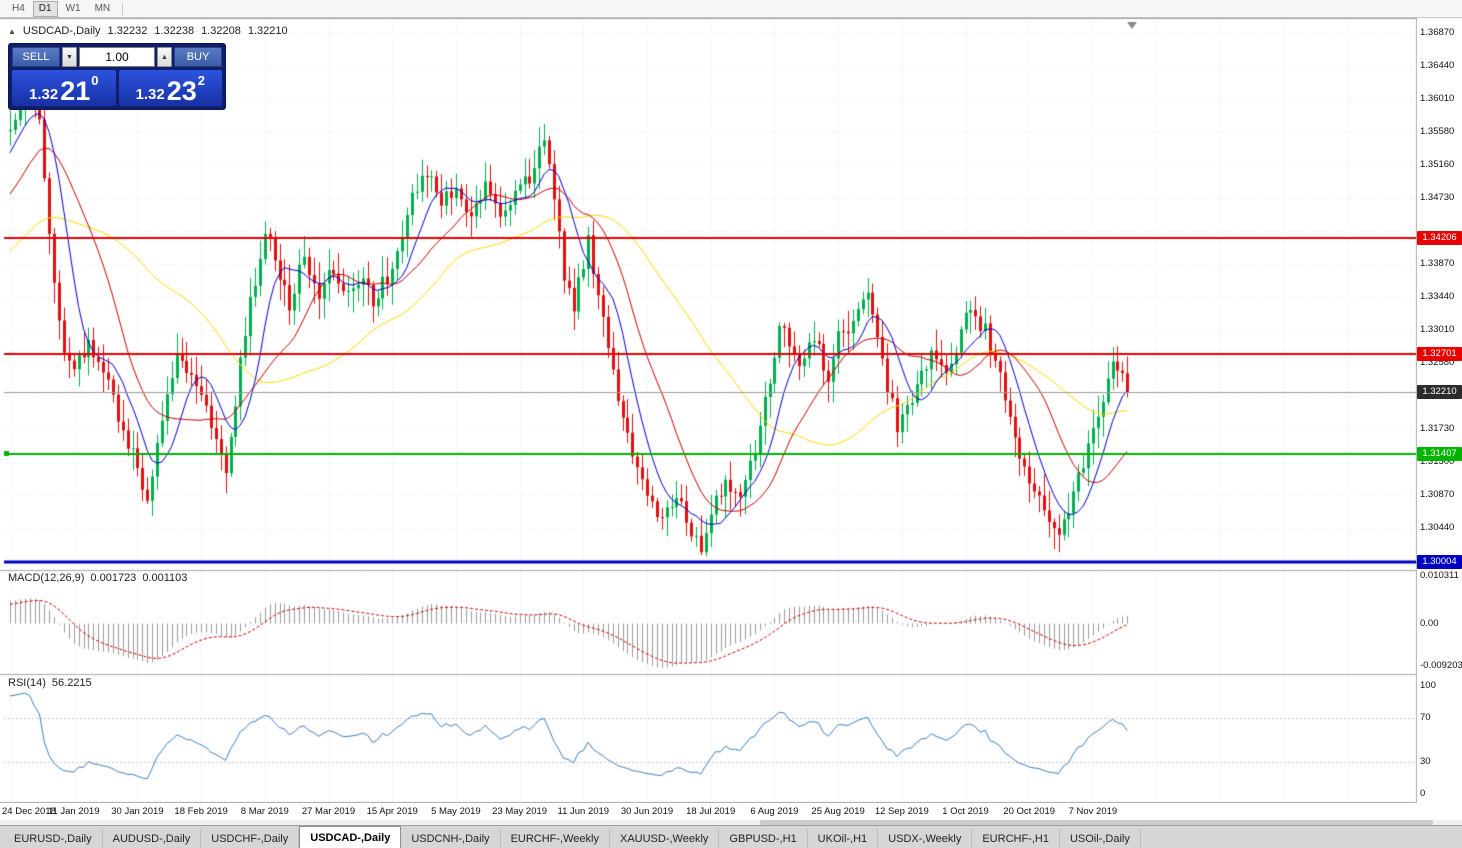  Describe the element at coordinates (75, 91) in the screenshot. I see `sell-price-pips: 21` at that location.